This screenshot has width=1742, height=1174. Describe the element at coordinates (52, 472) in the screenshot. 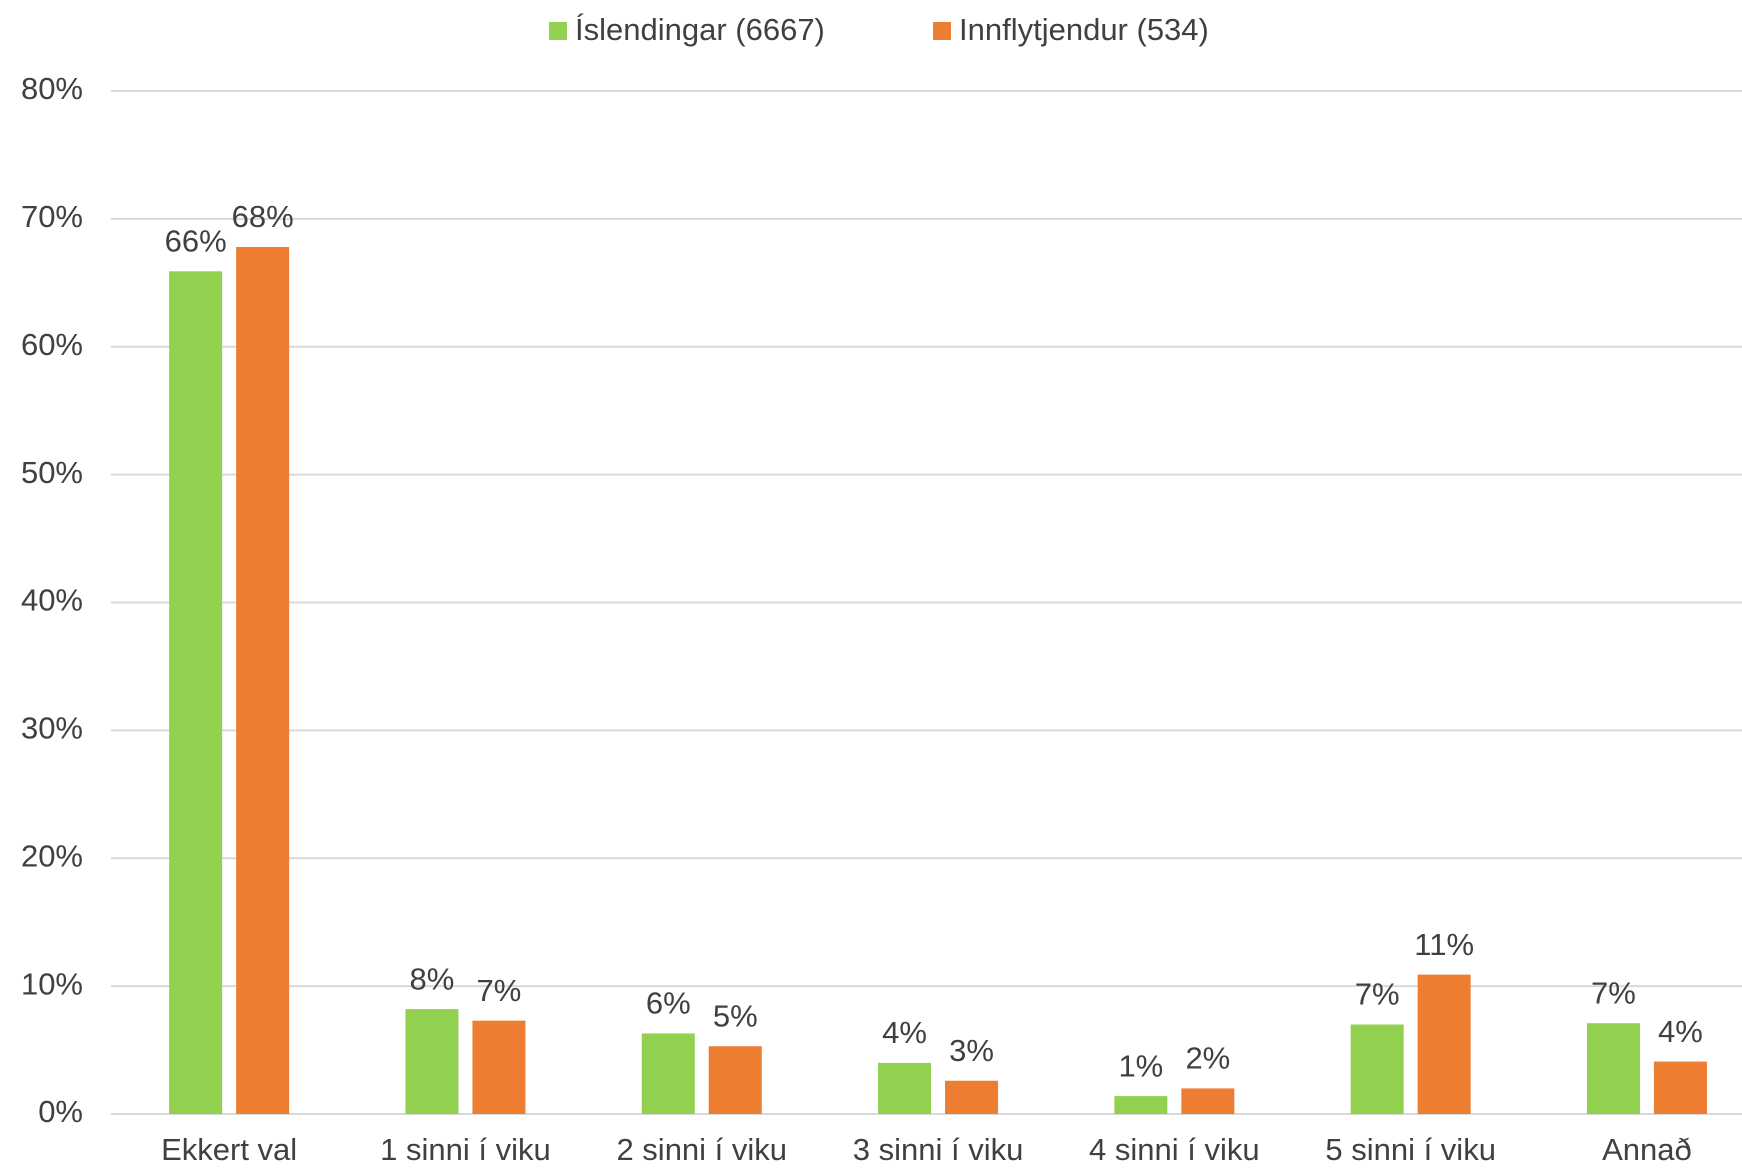

I see `y-tick-label: 50%` at that location.